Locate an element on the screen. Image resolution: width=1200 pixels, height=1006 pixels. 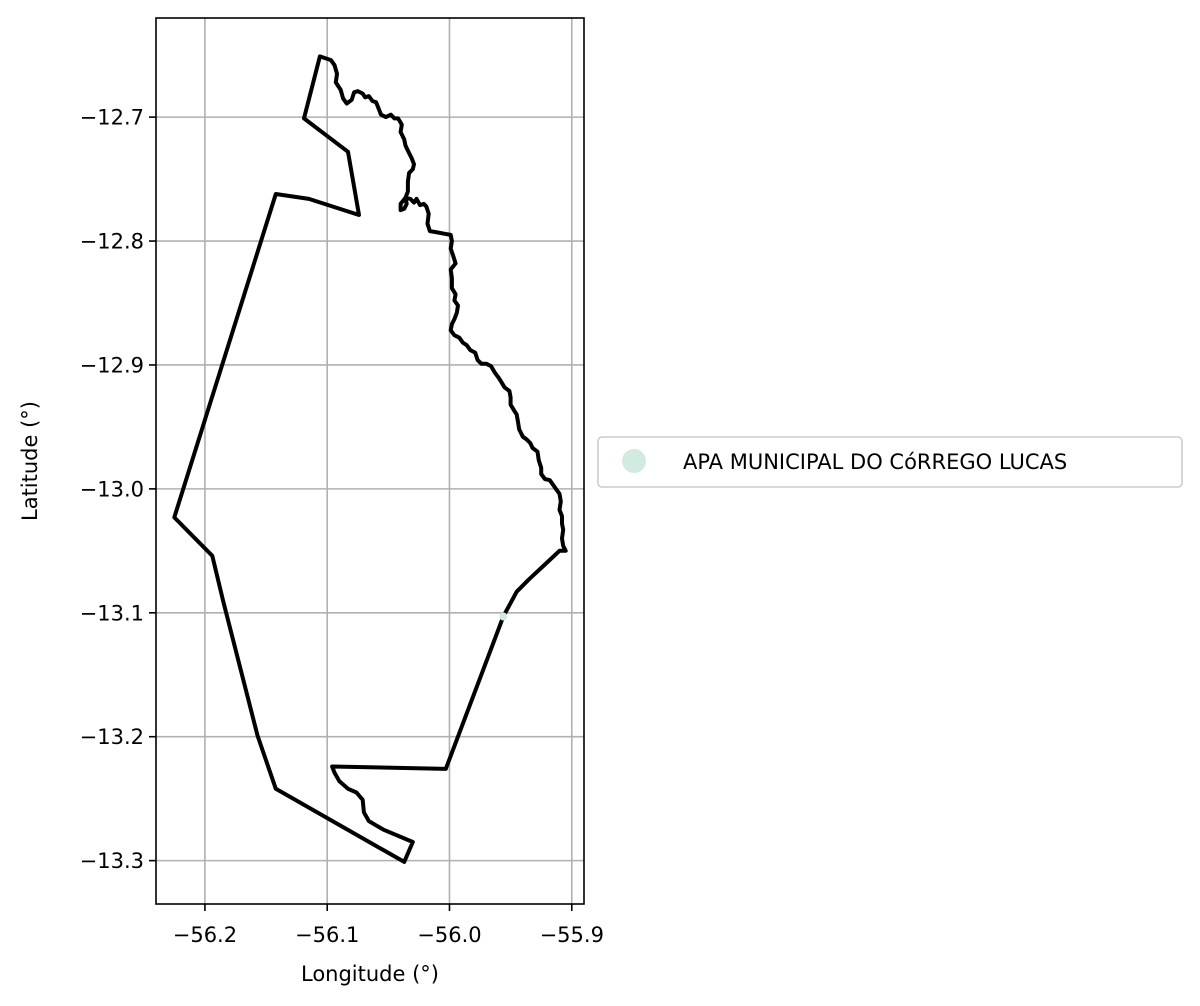
x-tick-label: −56.2 is located at coordinates (205, 935).